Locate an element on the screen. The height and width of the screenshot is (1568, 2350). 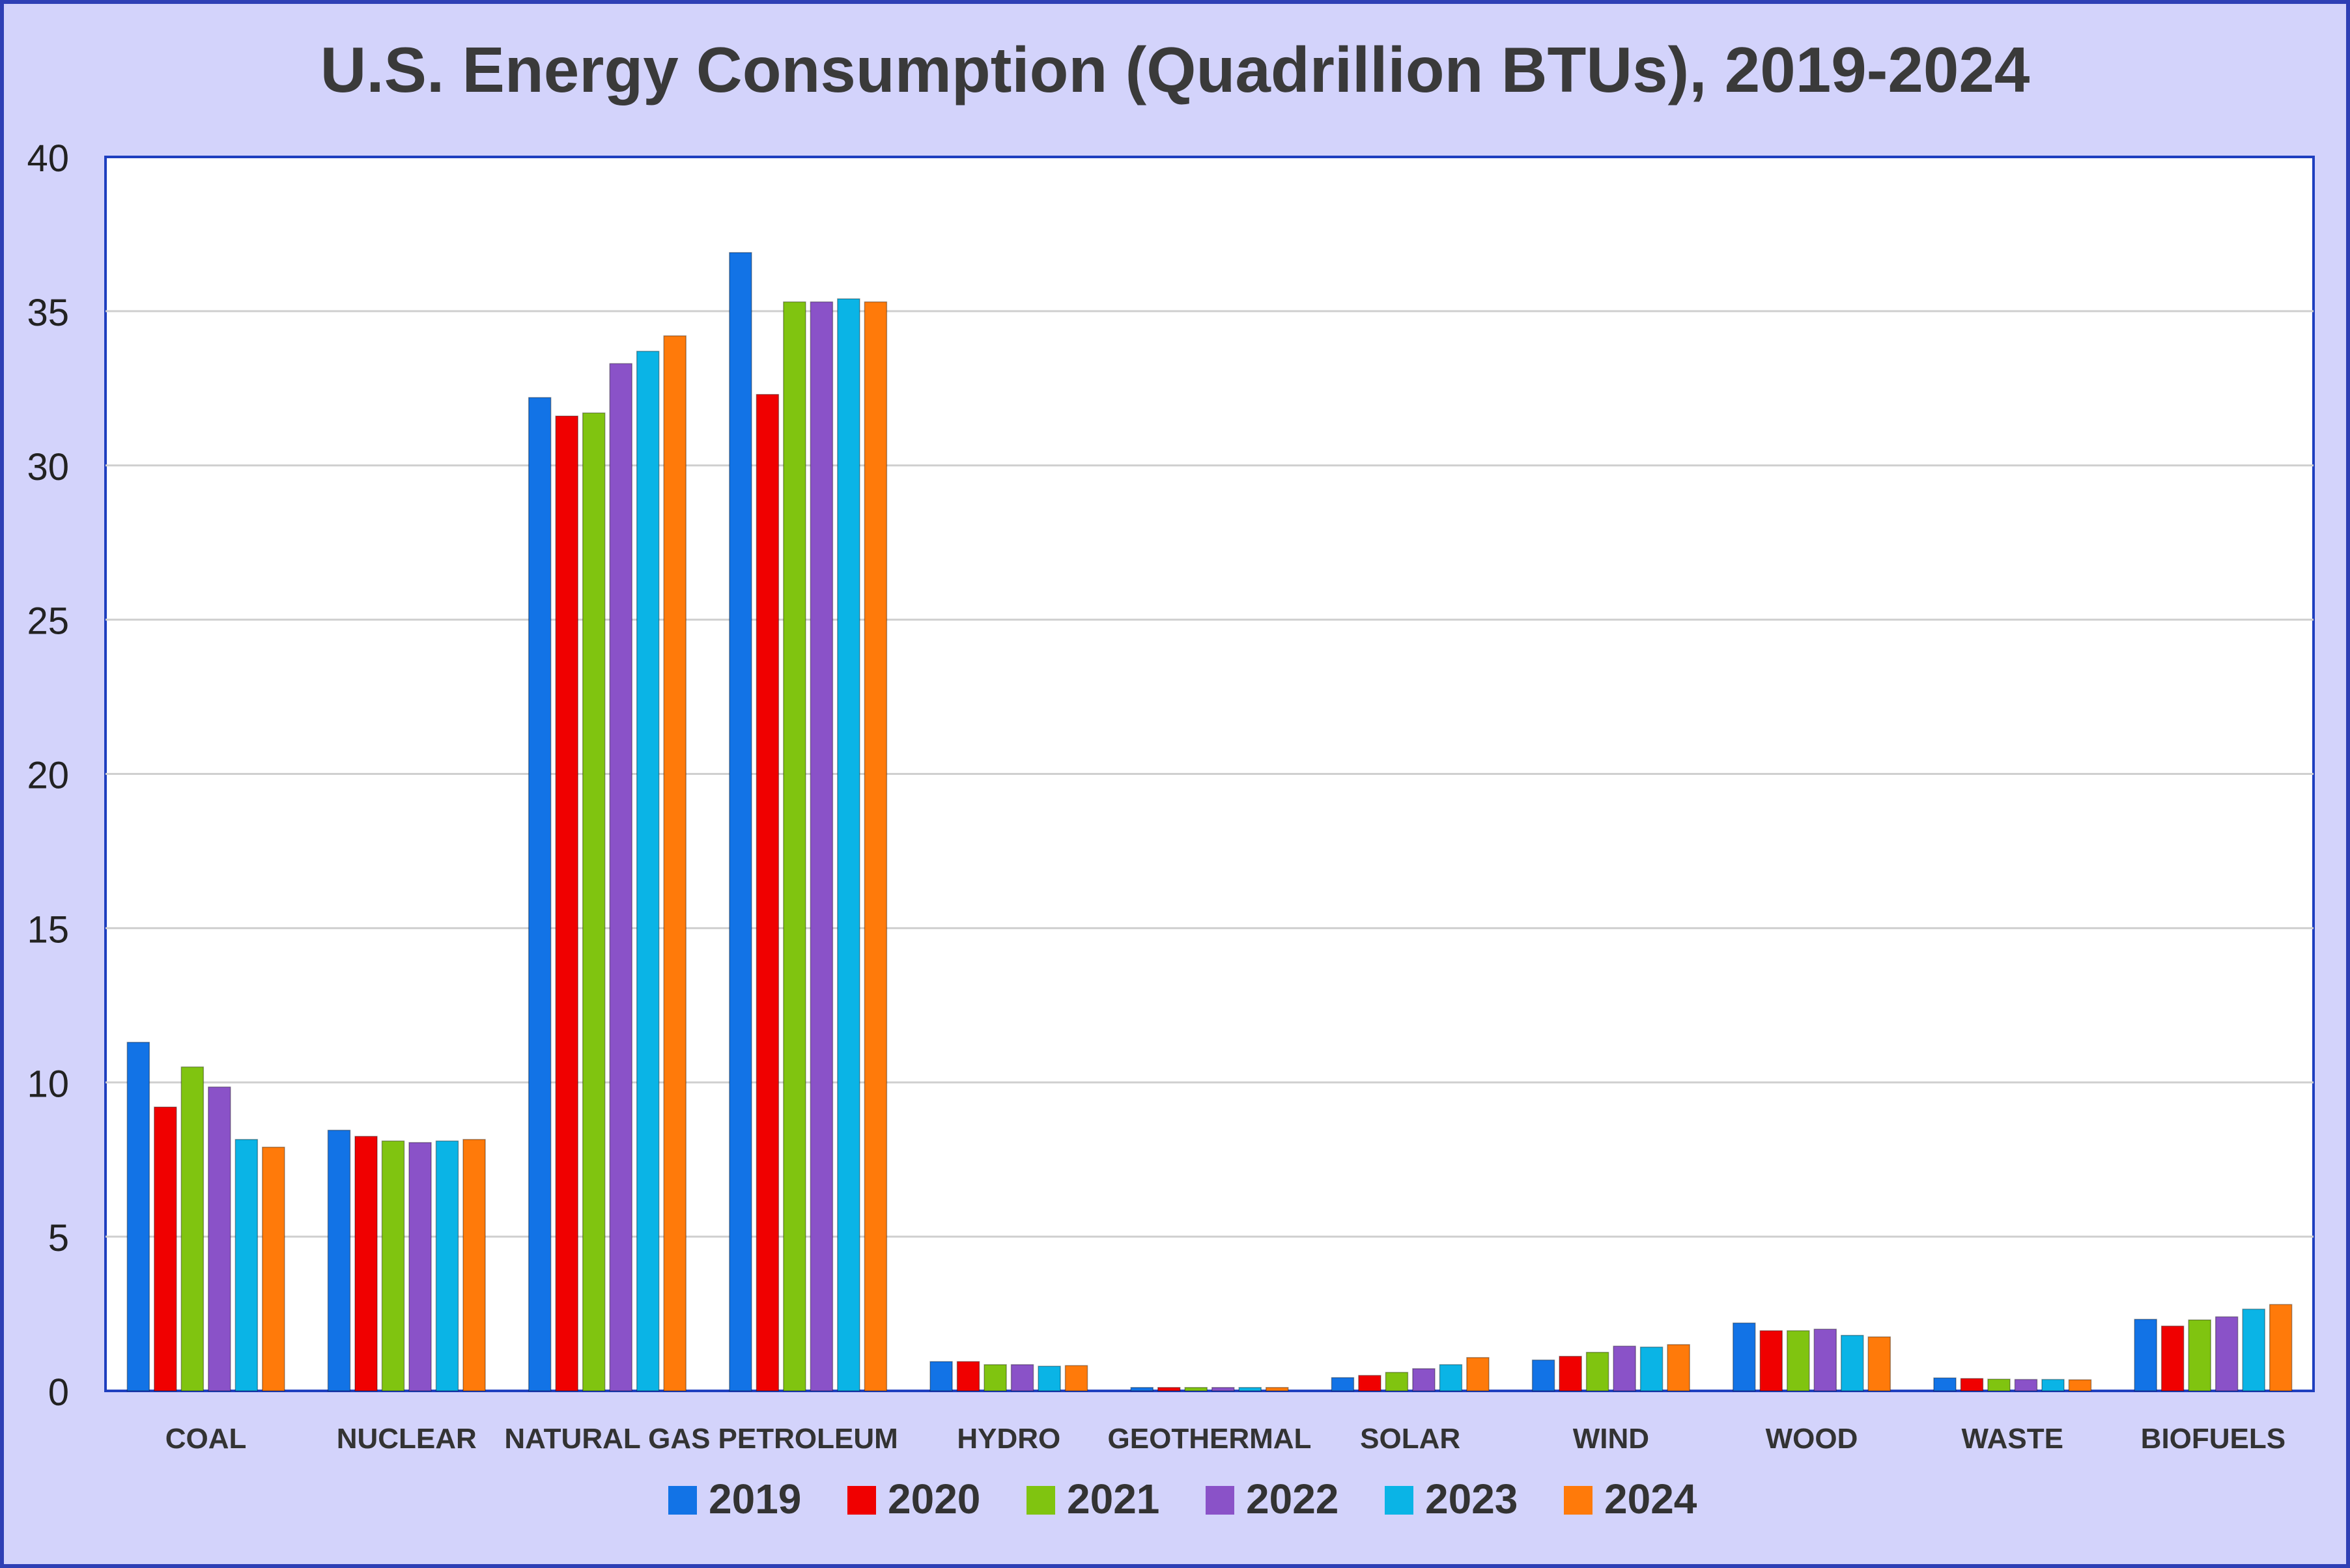
bar-2021-waste is located at coordinates (1999, 1386).